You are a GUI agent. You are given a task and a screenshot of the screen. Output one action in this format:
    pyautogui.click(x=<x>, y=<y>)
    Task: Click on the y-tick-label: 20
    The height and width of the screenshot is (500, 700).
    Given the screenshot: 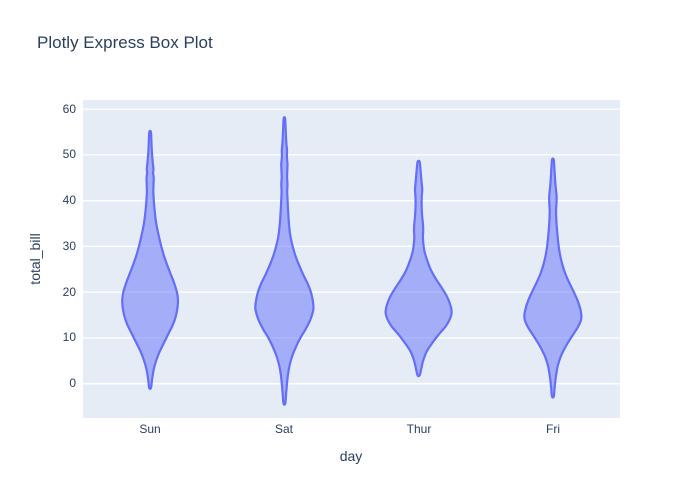 What is the action you would take?
    pyautogui.click(x=69, y=292)
    